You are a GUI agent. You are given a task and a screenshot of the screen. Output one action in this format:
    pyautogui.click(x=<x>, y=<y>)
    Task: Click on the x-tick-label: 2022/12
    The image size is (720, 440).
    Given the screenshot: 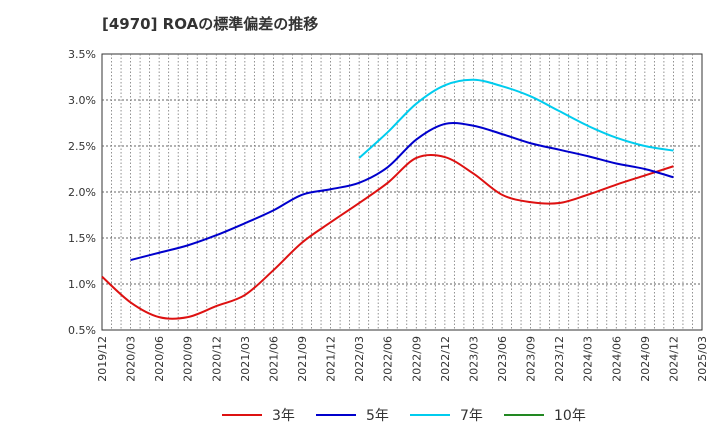 What is the action you would take?
    pyautogui.click(x=445, y=359)
    